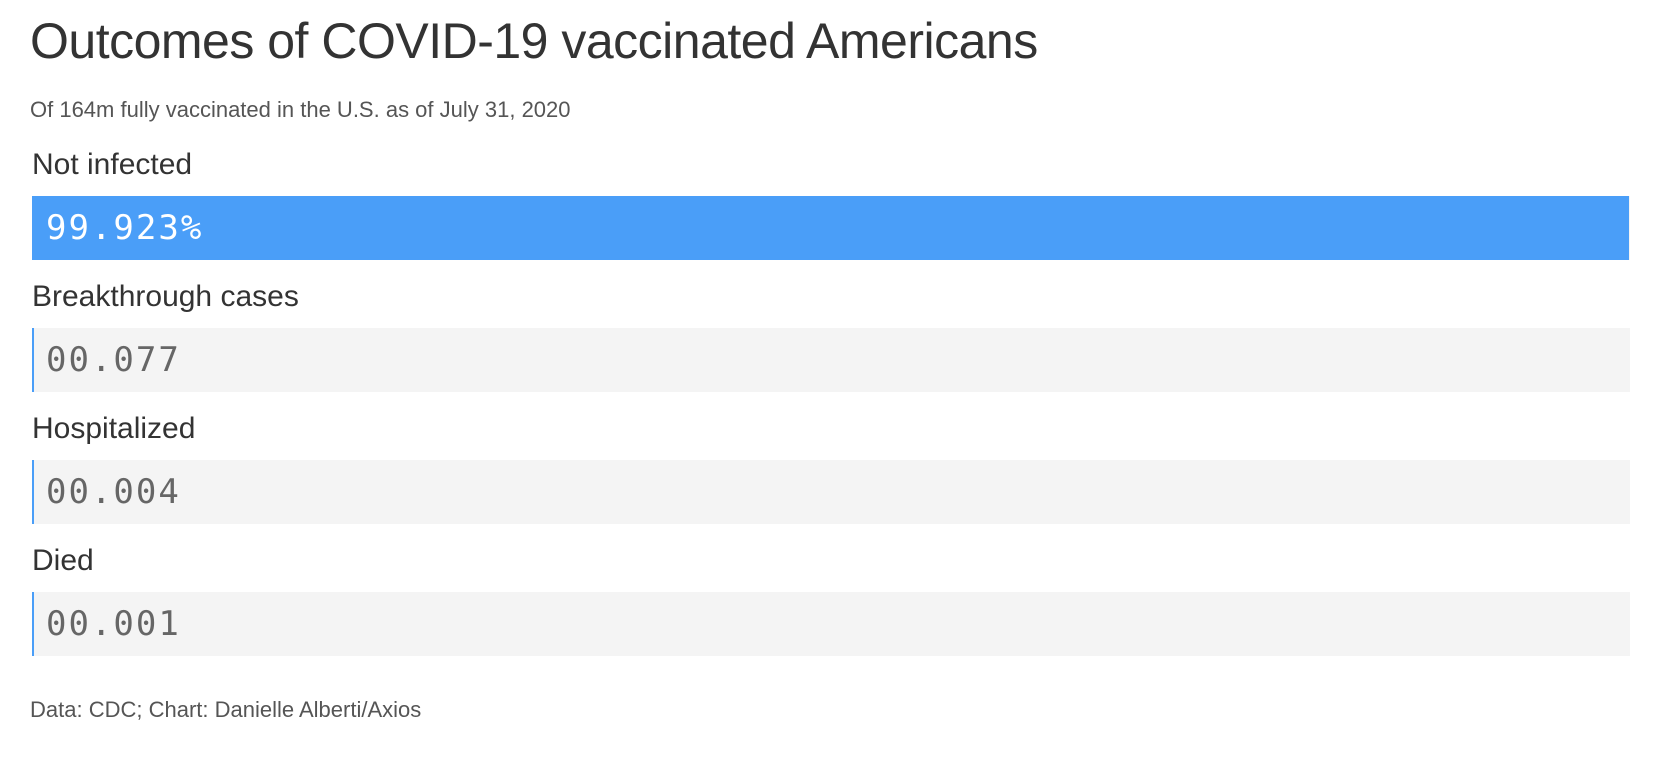 The width and height of the screenshot is (1658, 762). Describe the element at coordinates (113, 492) in the screenshot. I see `bar-value-label: 00.004` at that location.